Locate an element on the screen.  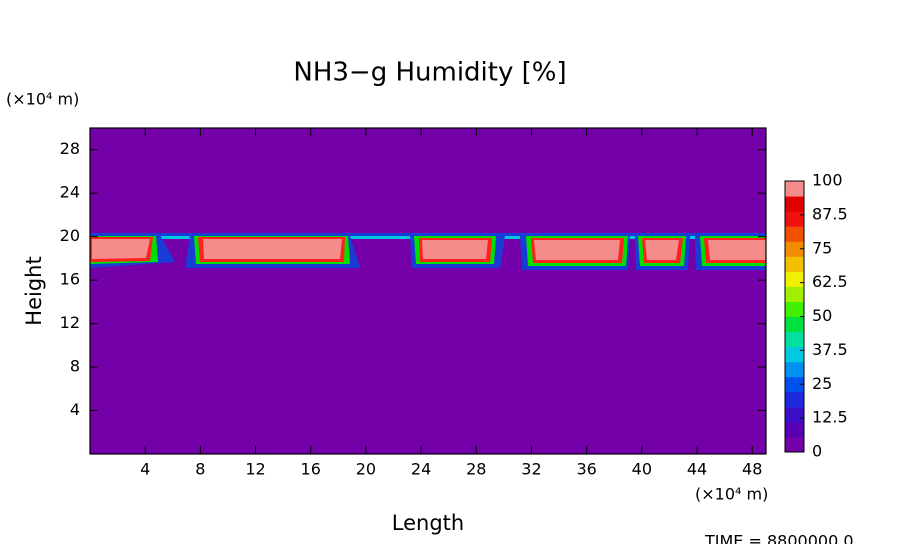
cloud-layer is located at coordinates (428, 251).